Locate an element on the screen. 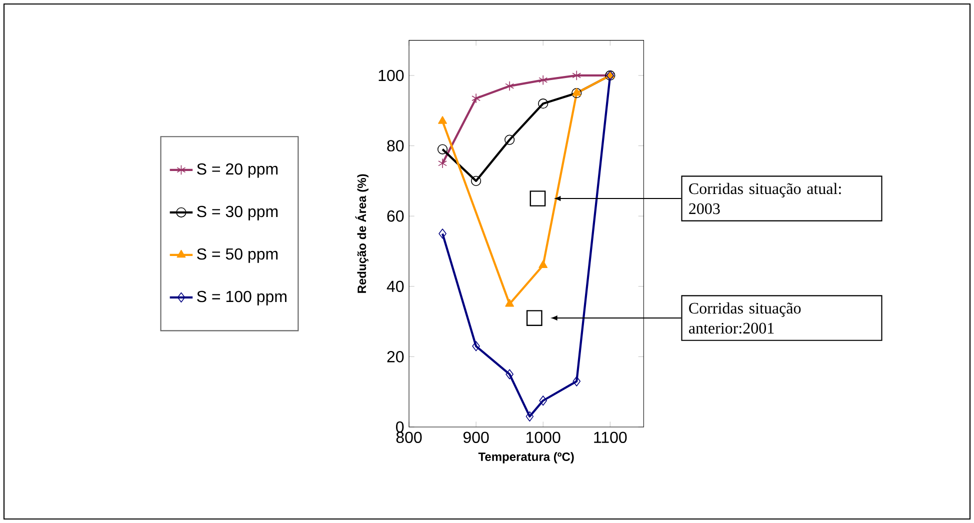 Image resolution: width=974 pixels, height=523 pixels. legend-label: S = 30 ppm is located at coordinates (237, 213).